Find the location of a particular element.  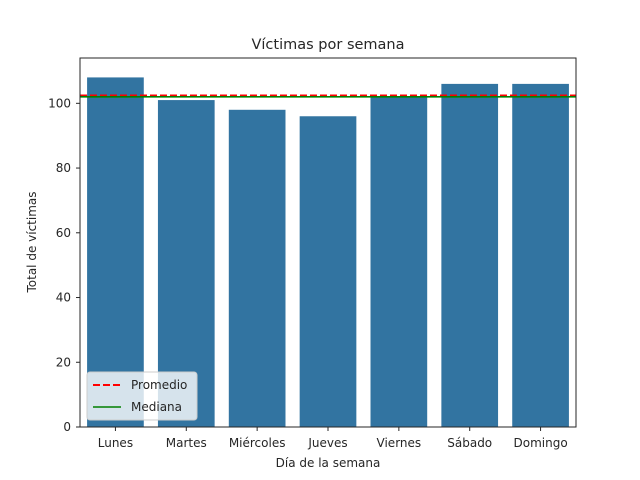

y-tick-label-5: 100 is located at coordinates (59, 103).